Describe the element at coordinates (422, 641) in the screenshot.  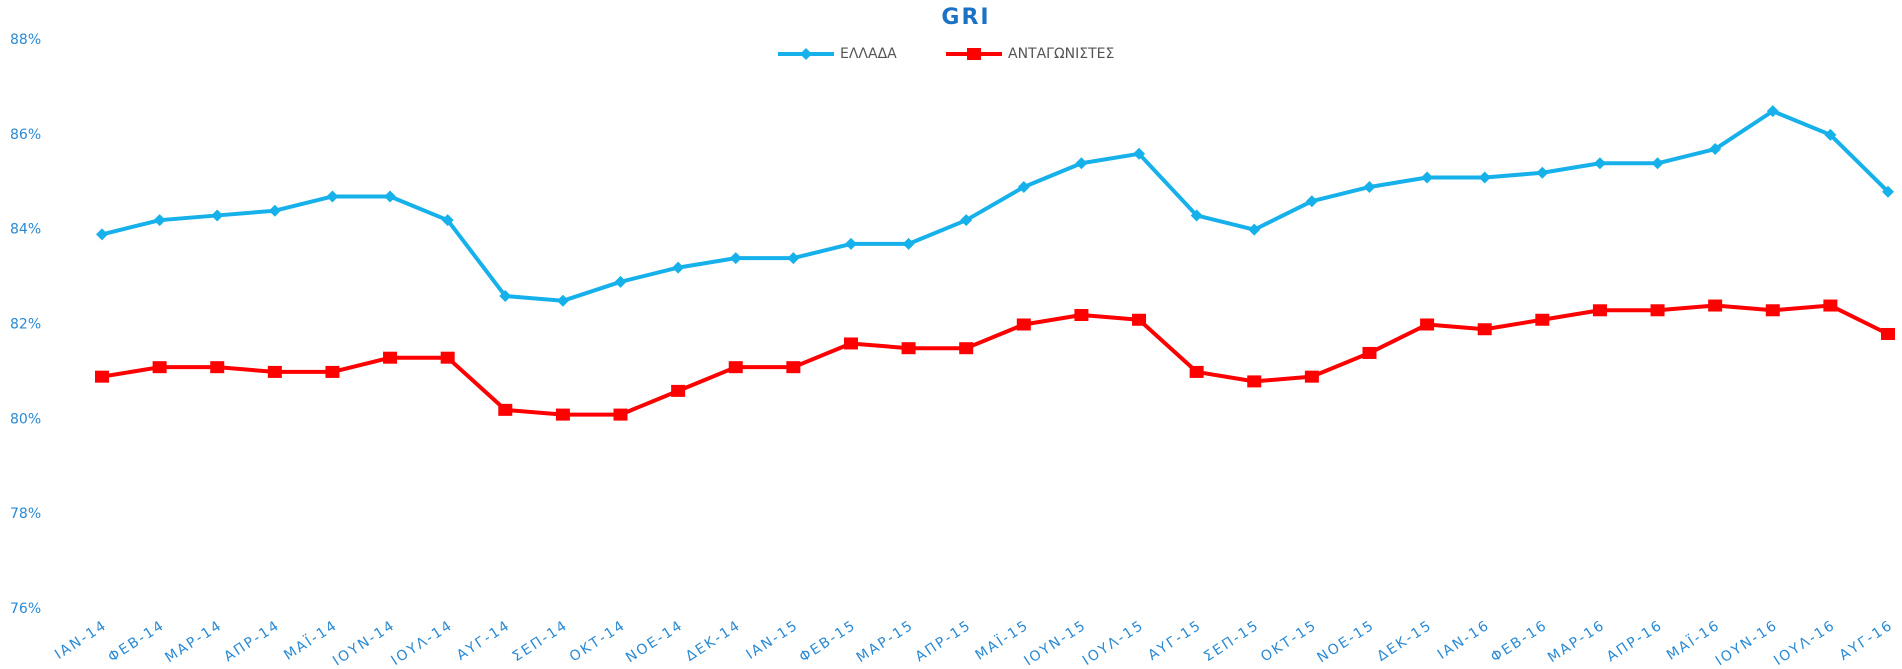
I see `x-tick-label: ΙΟΥΛ-14` at that location.